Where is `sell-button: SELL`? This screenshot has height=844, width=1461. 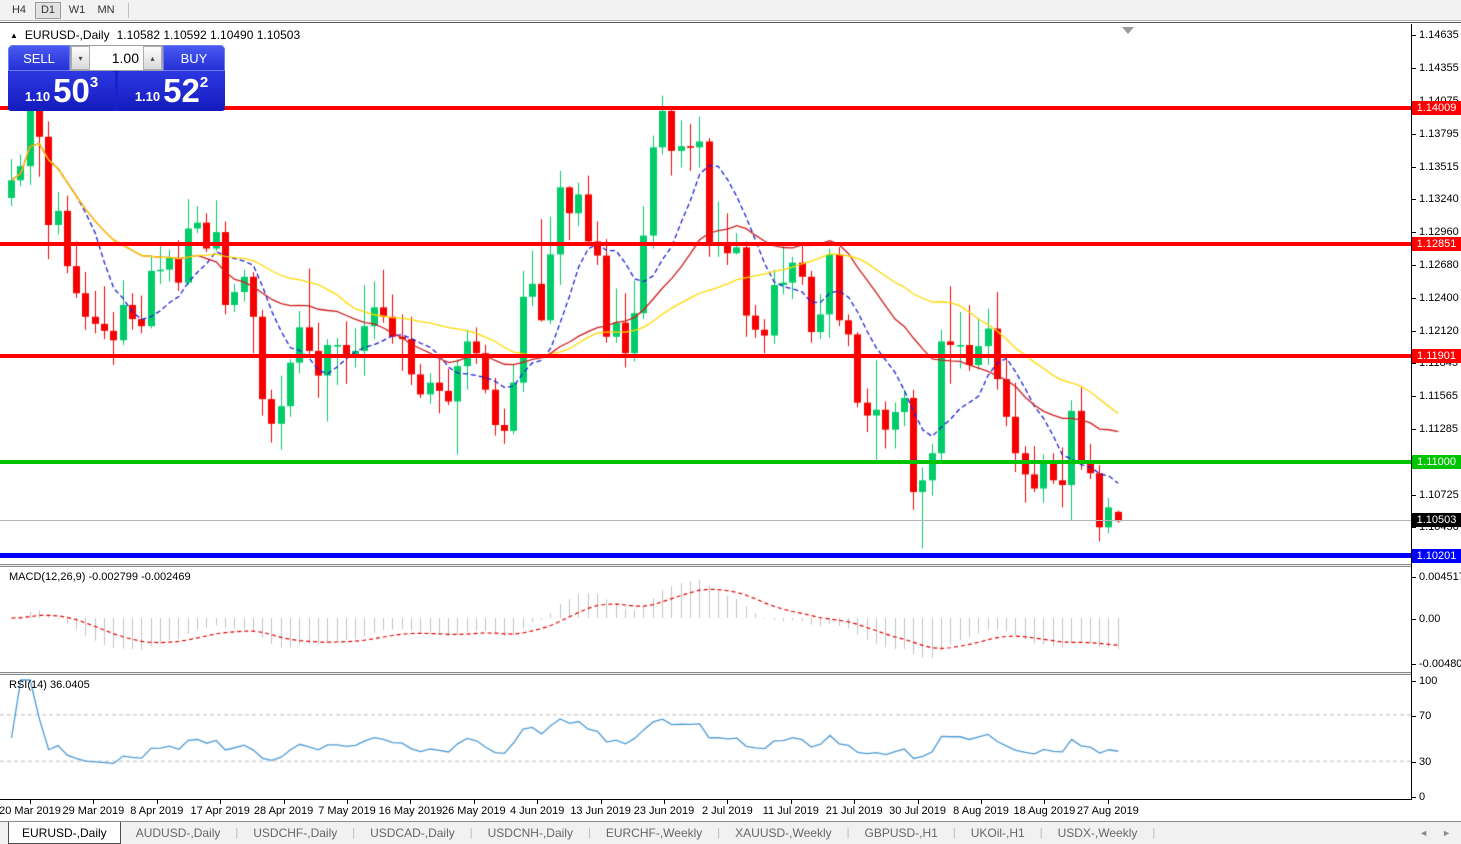 sell-button: SELL is located at coordinates (39, 58).